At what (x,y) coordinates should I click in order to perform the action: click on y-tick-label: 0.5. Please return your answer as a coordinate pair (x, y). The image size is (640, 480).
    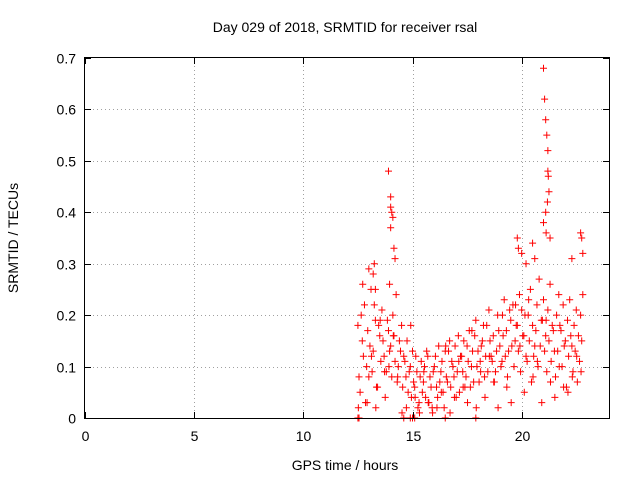
    Looking at the image, I should click on (67, 162).